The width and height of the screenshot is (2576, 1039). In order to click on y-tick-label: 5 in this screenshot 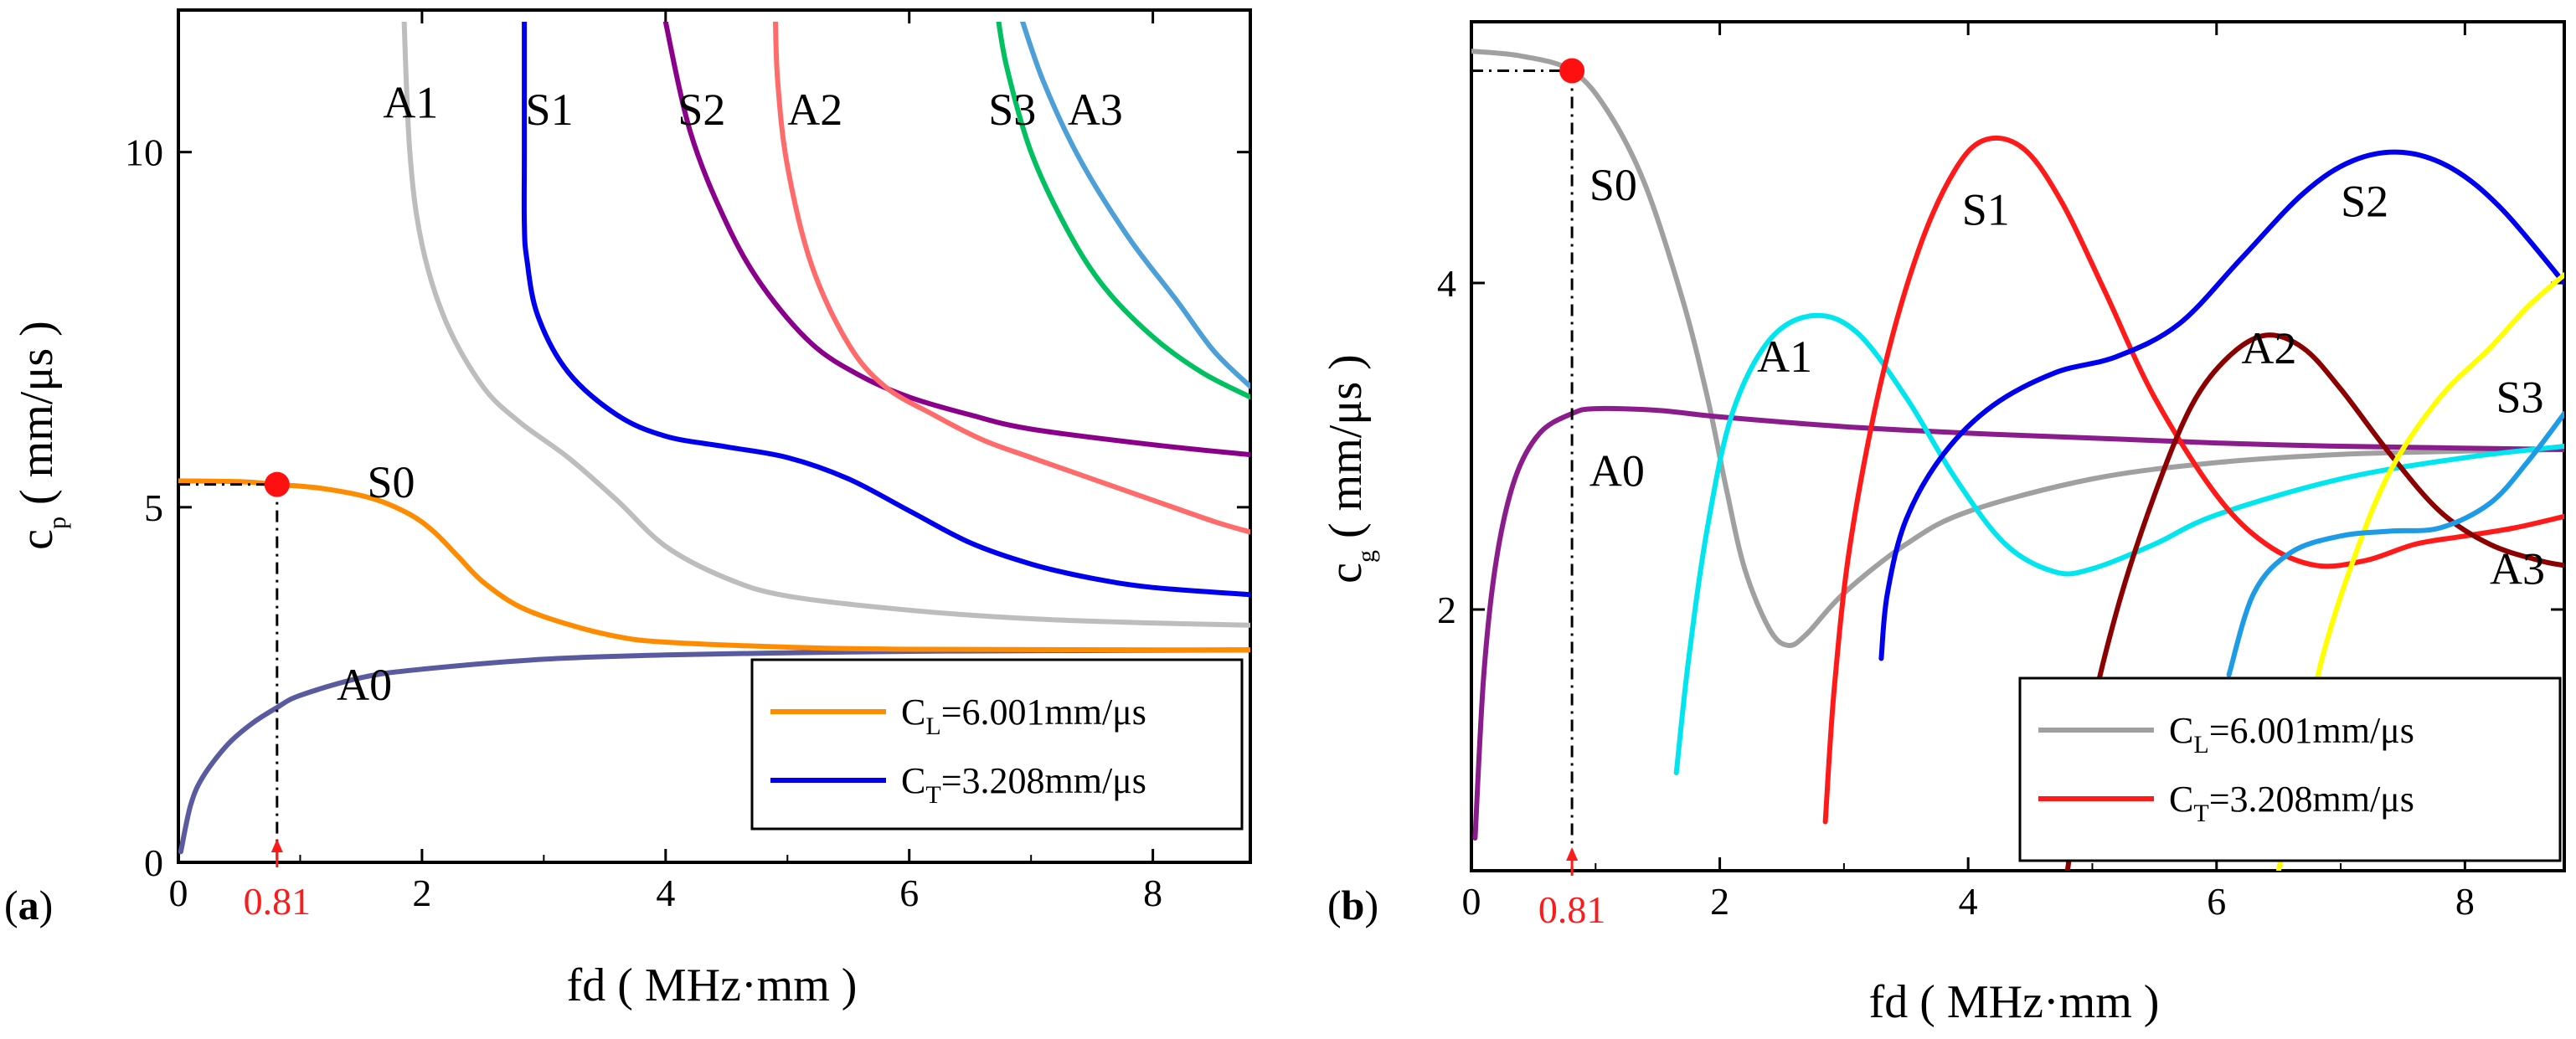, I will do `click(153, 507)`.